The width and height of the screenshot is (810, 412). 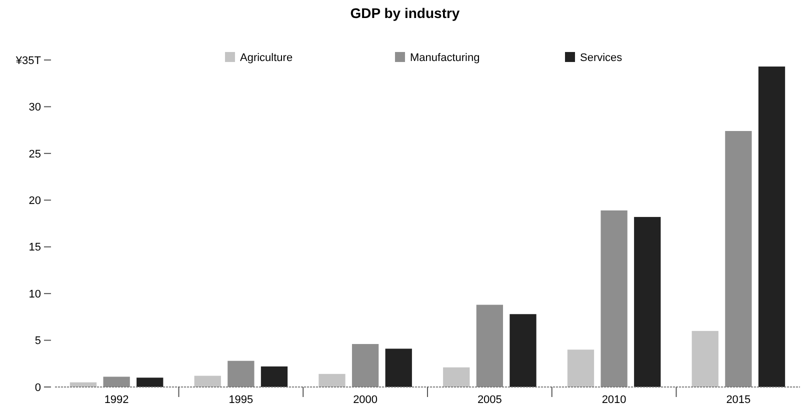 I want to click on y-tick-label: 20, so click(x=34, y=200).